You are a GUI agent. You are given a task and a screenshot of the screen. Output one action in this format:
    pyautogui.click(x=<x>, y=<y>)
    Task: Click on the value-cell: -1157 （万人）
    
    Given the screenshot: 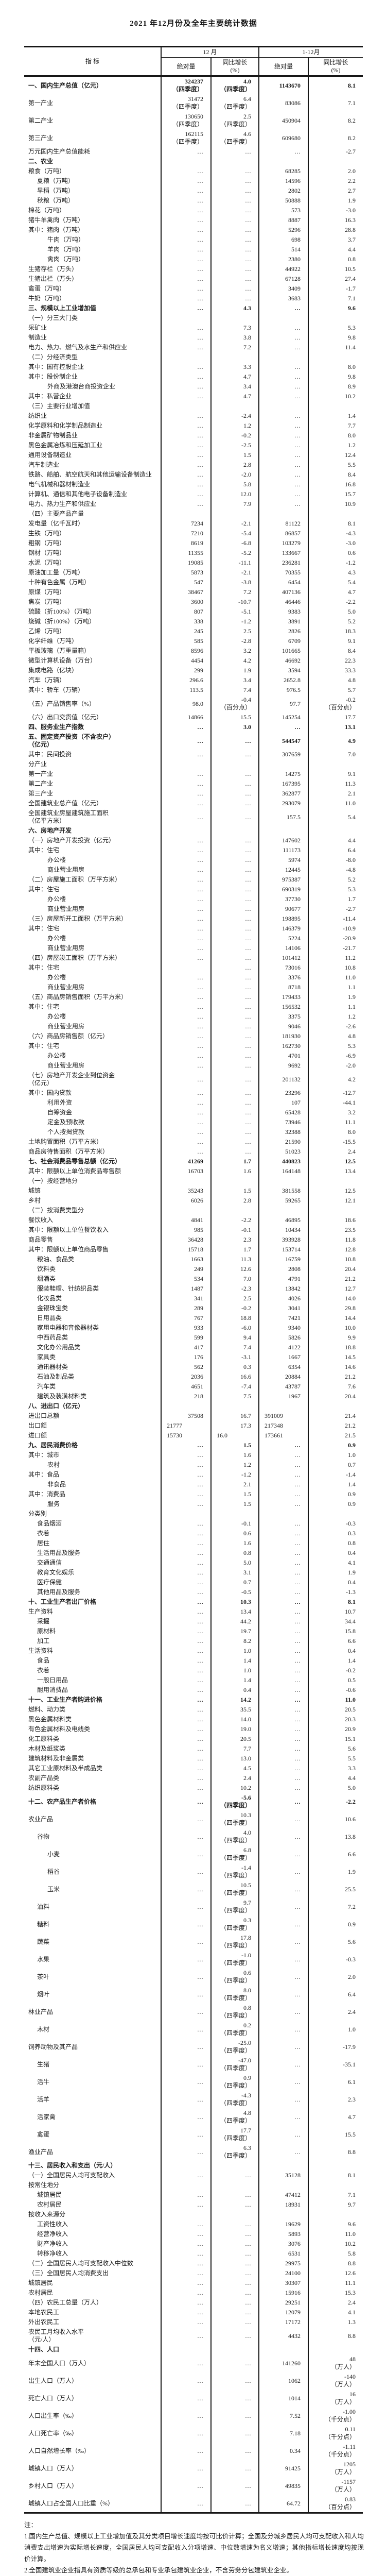 What is the action you would take?
    pyautogui.click(x=335, y=2486)
    